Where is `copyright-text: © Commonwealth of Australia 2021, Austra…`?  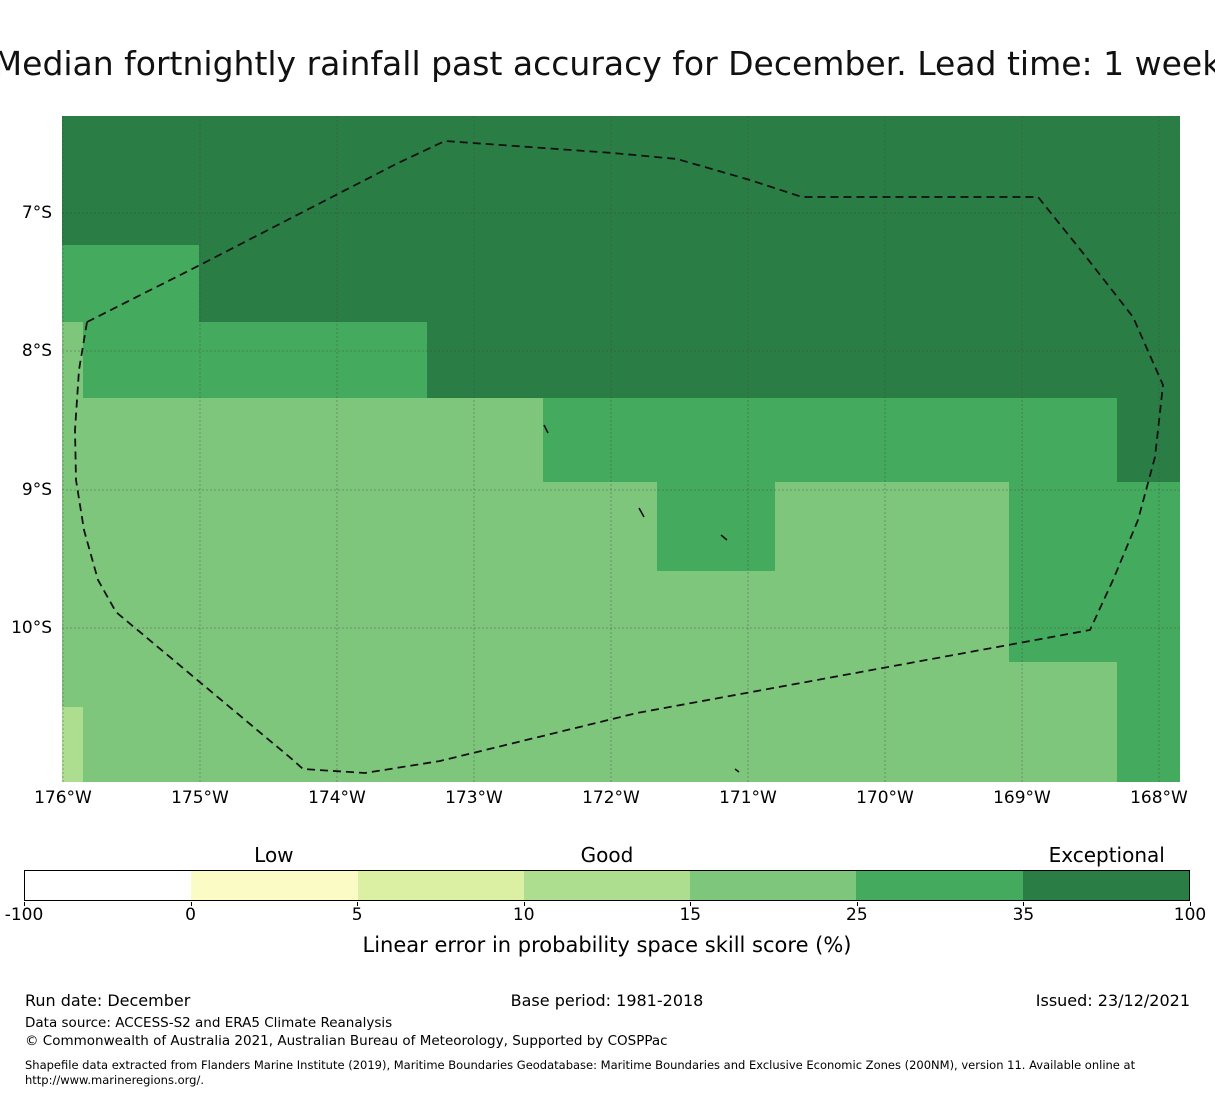
copyright-text: © Commonwealth of Australia 2021, Austra… is located at coordinates (346, 1041).